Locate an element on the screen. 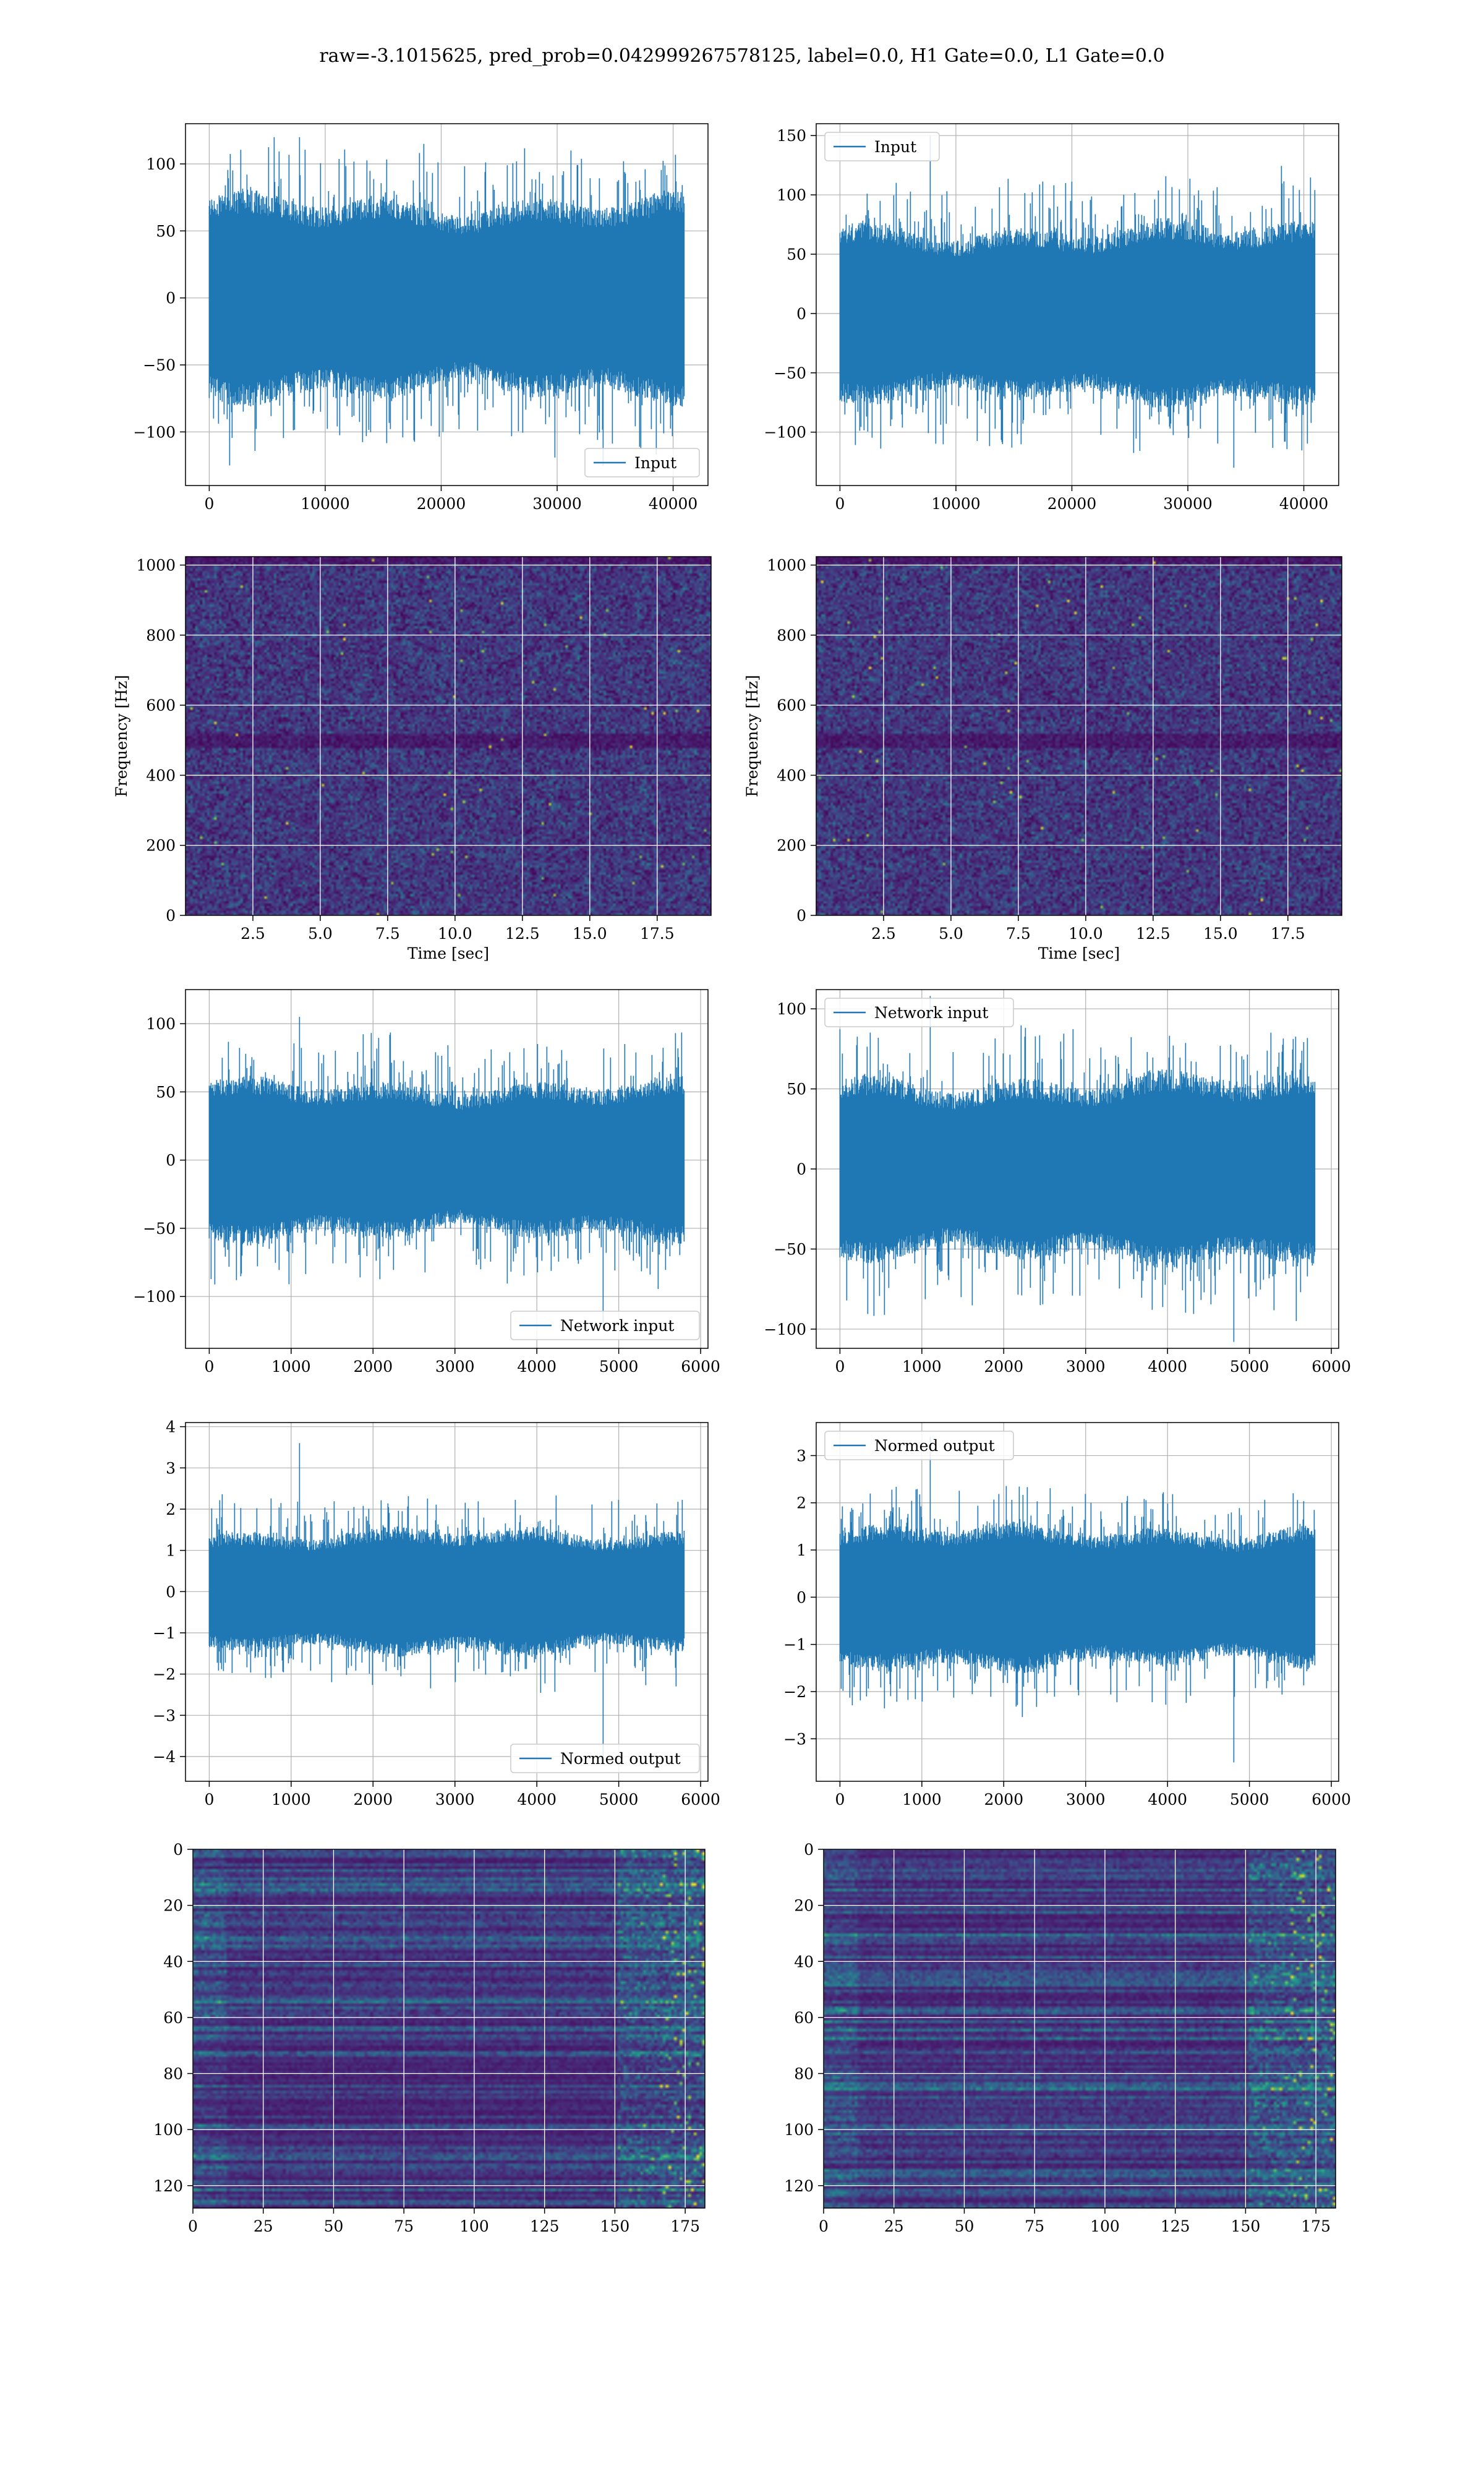 This screenshot has height=2474, width=1484. y-tick-label: 800 is located at coordinates (791, 636).